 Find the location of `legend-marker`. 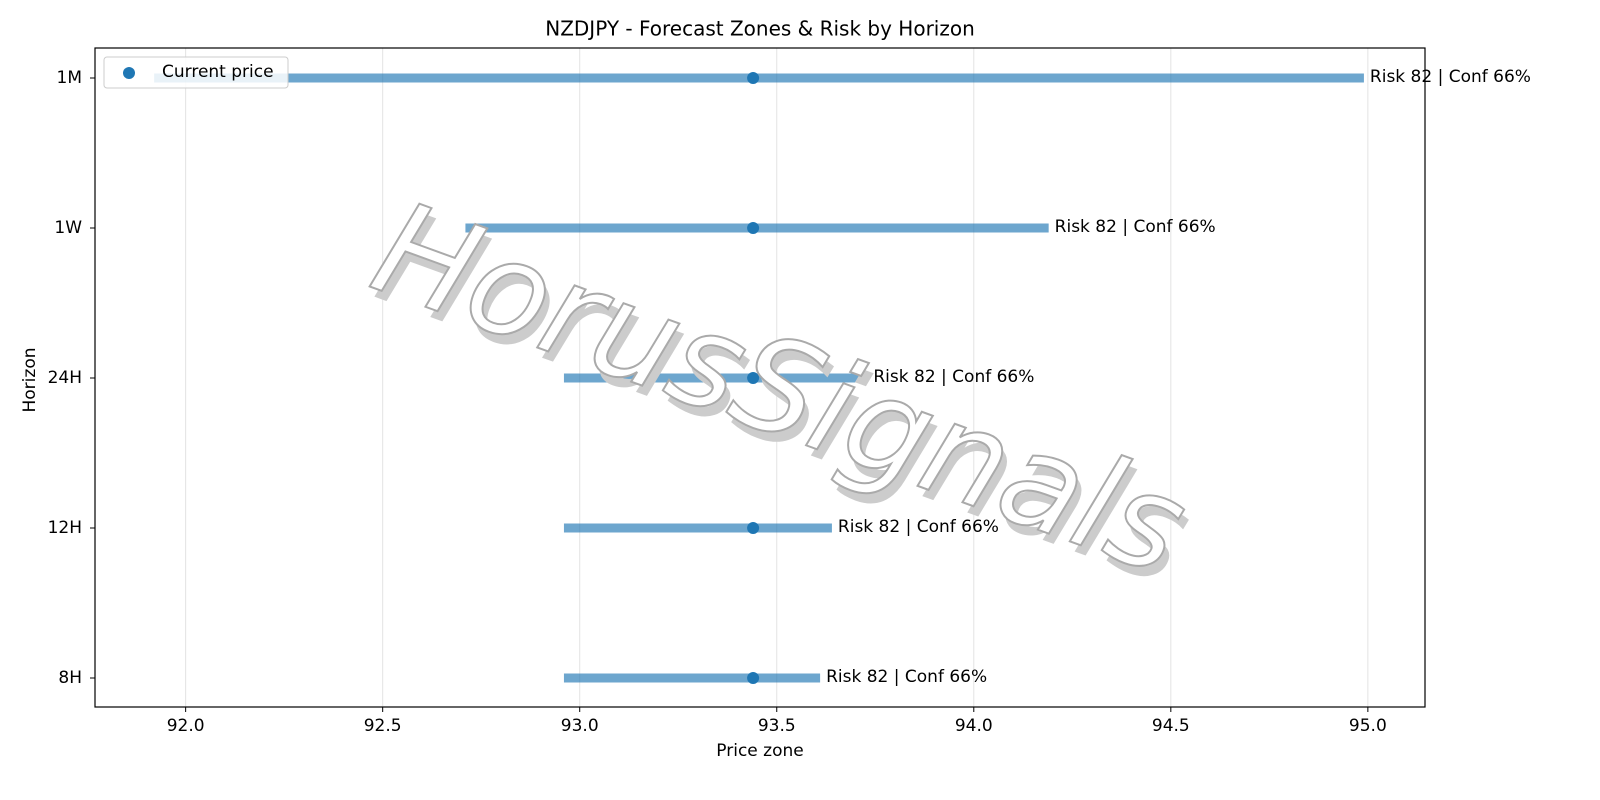

legend-marker is located at coordinates (129, 73).